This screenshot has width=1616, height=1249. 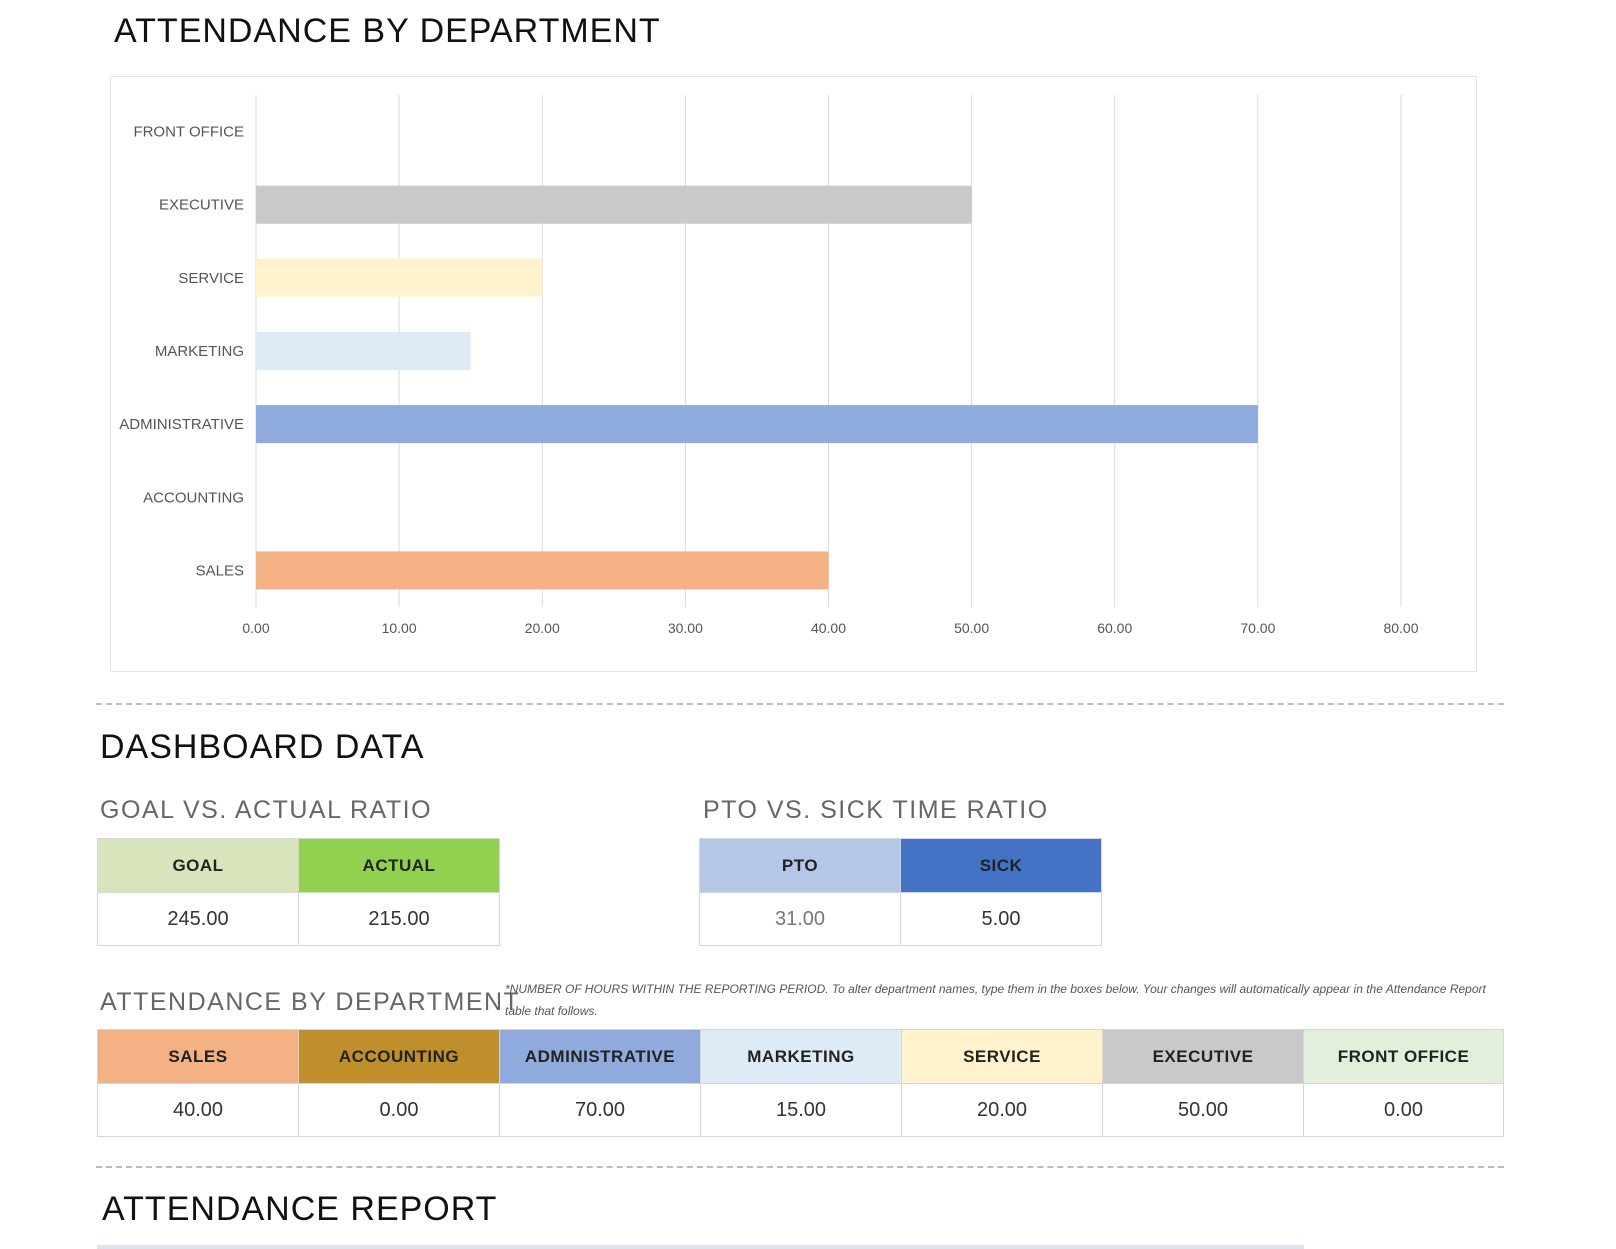 What do you see at coordinates (971, 628) in the screenshot?
I see `x-tick-label: 50.00` at bounding box center [971, 628].